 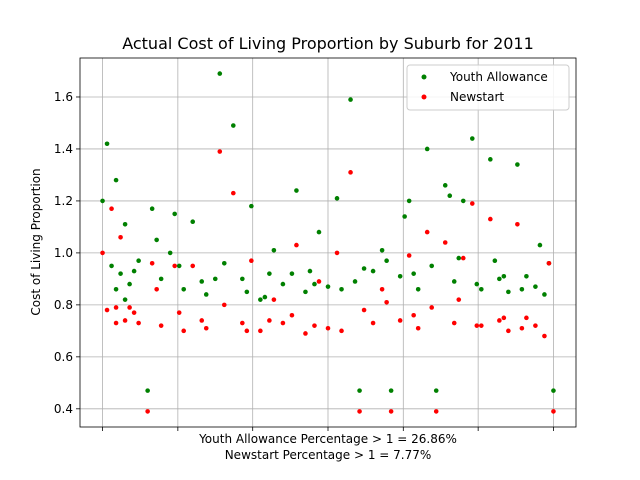 What do you see at coordinates (63, 357) in the screenshot?
I see `y-tick-label: 0.6` at bounding box center [63, 357].